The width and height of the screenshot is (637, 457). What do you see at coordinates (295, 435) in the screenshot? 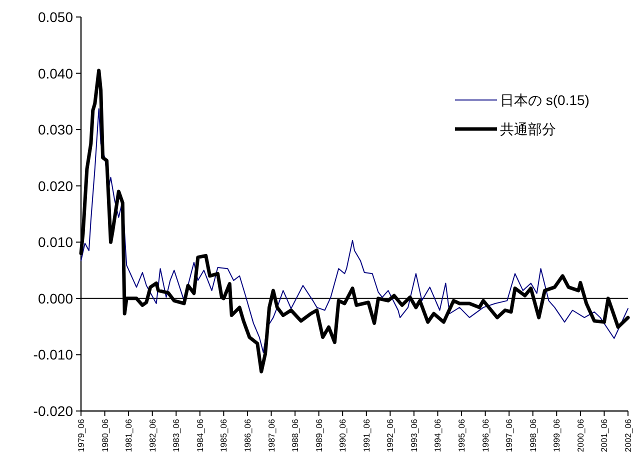
I see `x-tick-label: 1988_06` at bounding box center [295, 435].